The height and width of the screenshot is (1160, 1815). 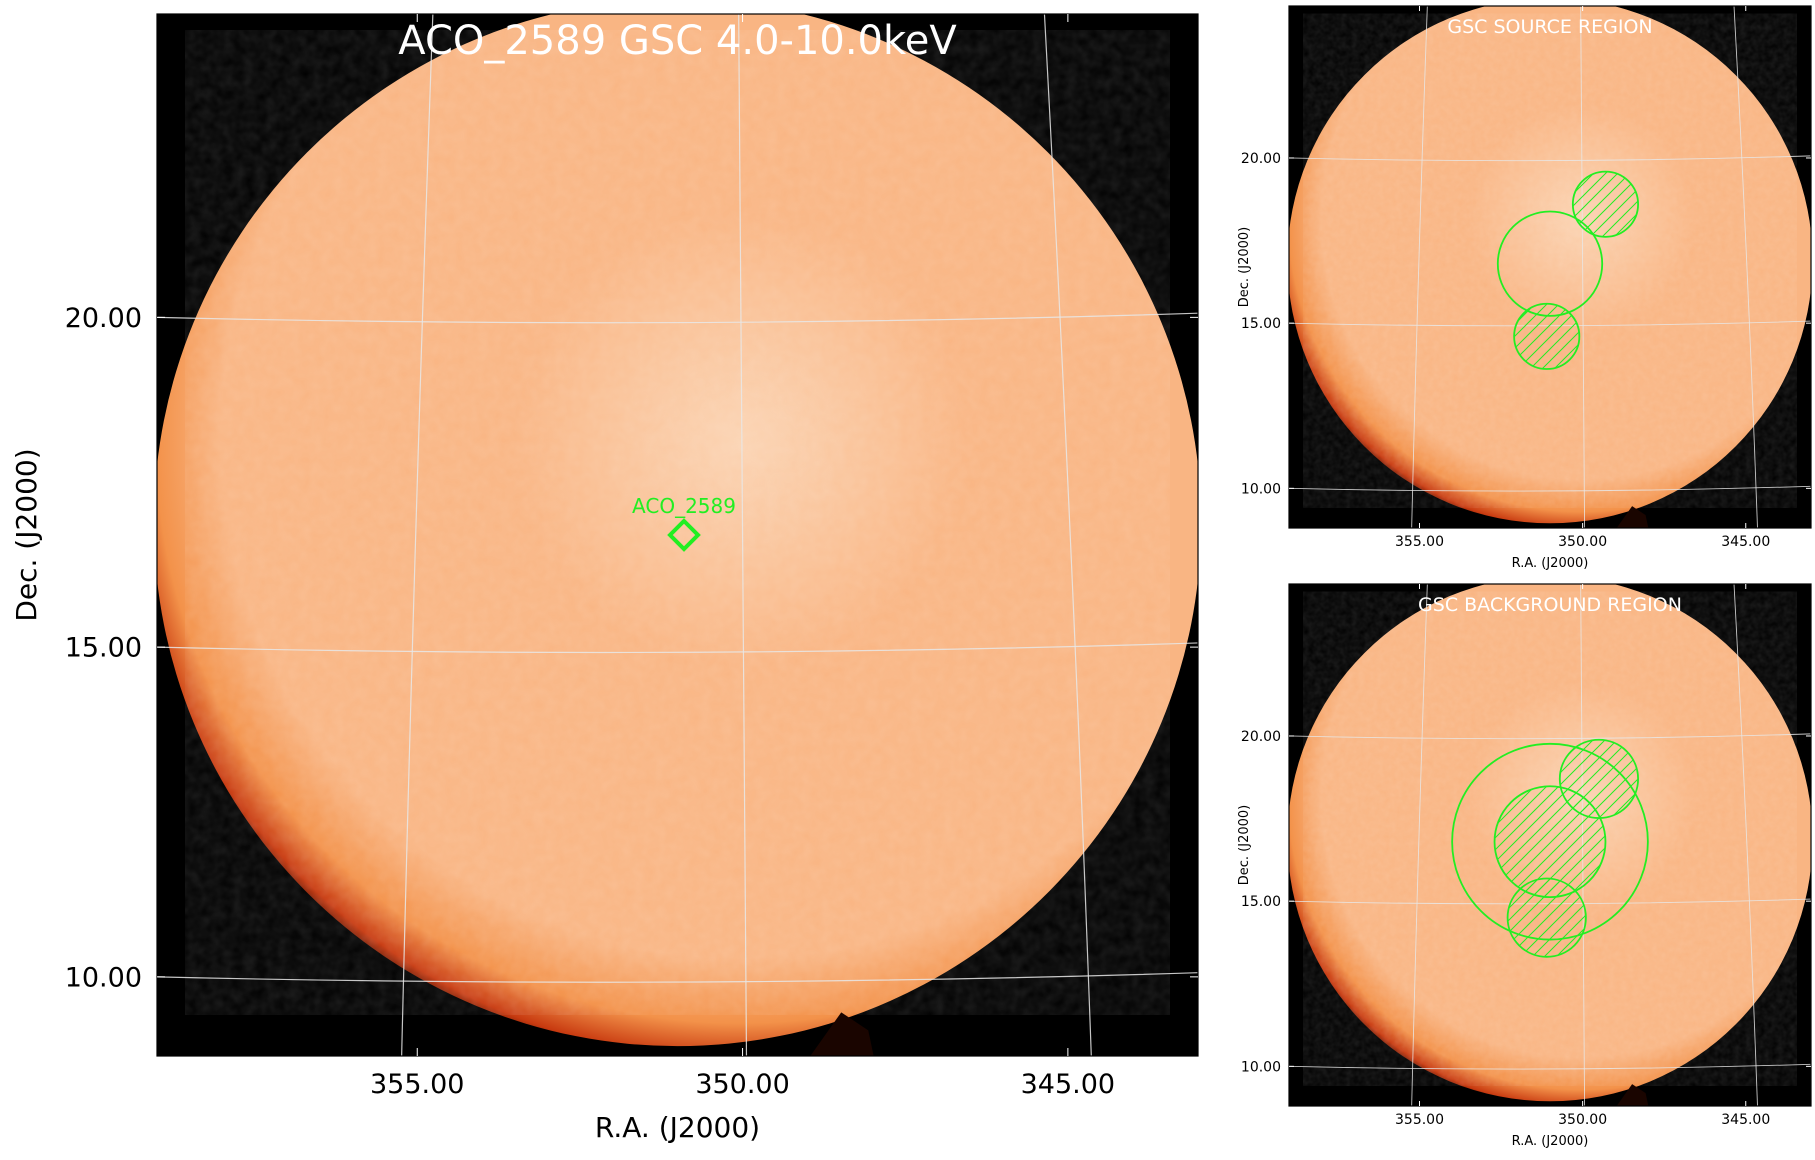 What do you see at coordinates (1550, 605) in the screenshot?
I see `chart-title: GSC BACKGROUND REGION` at bounding box center [1550, 605].